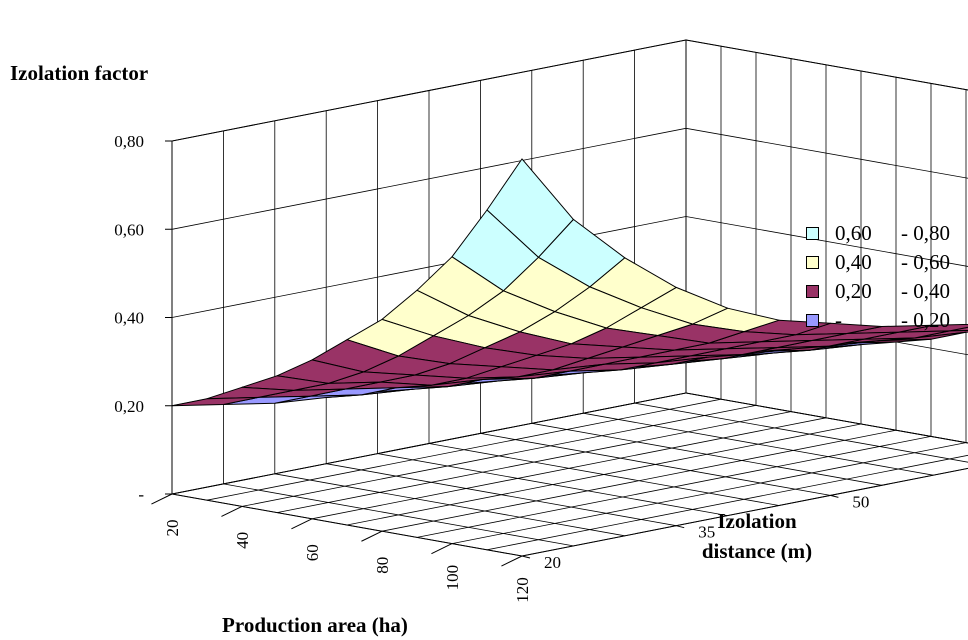 This screenshot has width=968, height=640. I want to click on legend-range-low: 0,40, so click(853, 262).